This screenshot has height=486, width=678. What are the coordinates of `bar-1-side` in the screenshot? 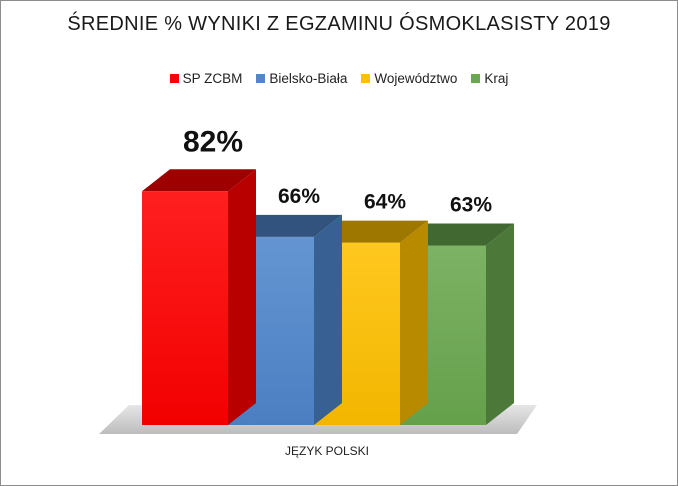 It's located at (242, 297).